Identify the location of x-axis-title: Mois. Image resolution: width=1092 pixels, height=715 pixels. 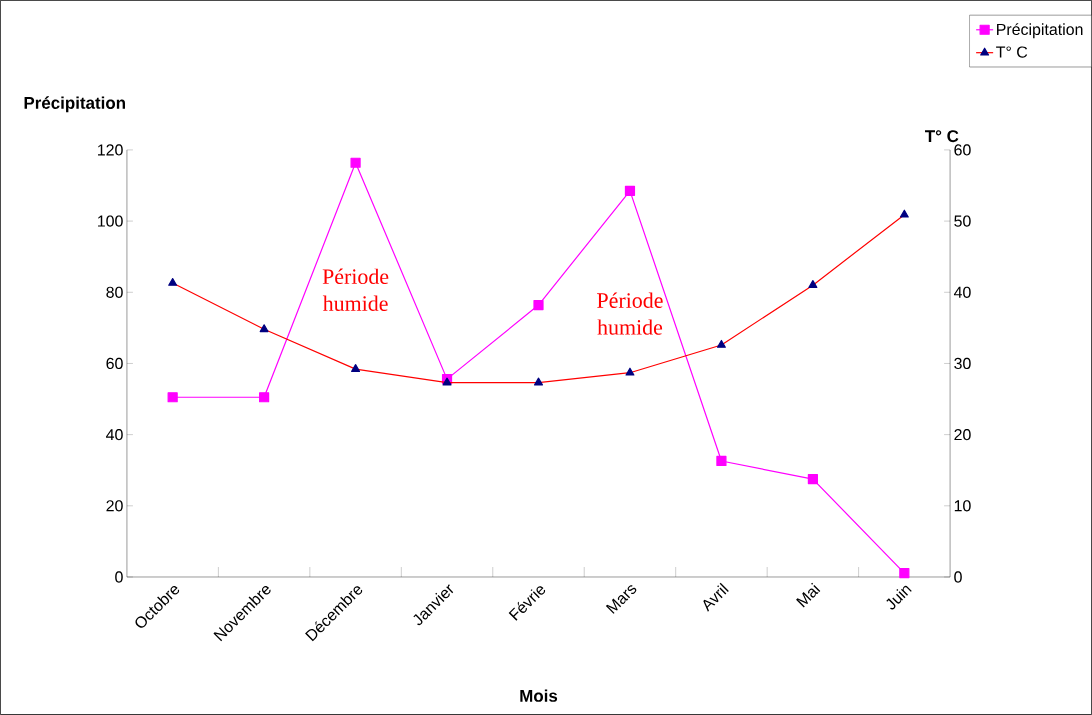
(539, 695).